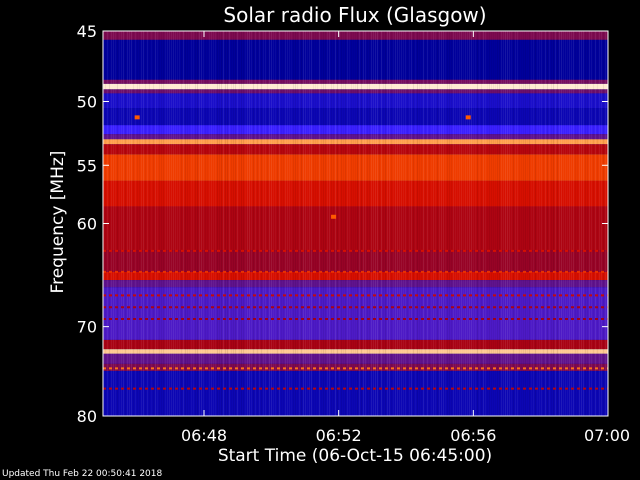 Image resolution: width=640 pixels, height=480 pixels. What do you see at coordinates (87, 416) in the screenshot?
I see `y-tick-label: 80` at bounding box center [87, 416].